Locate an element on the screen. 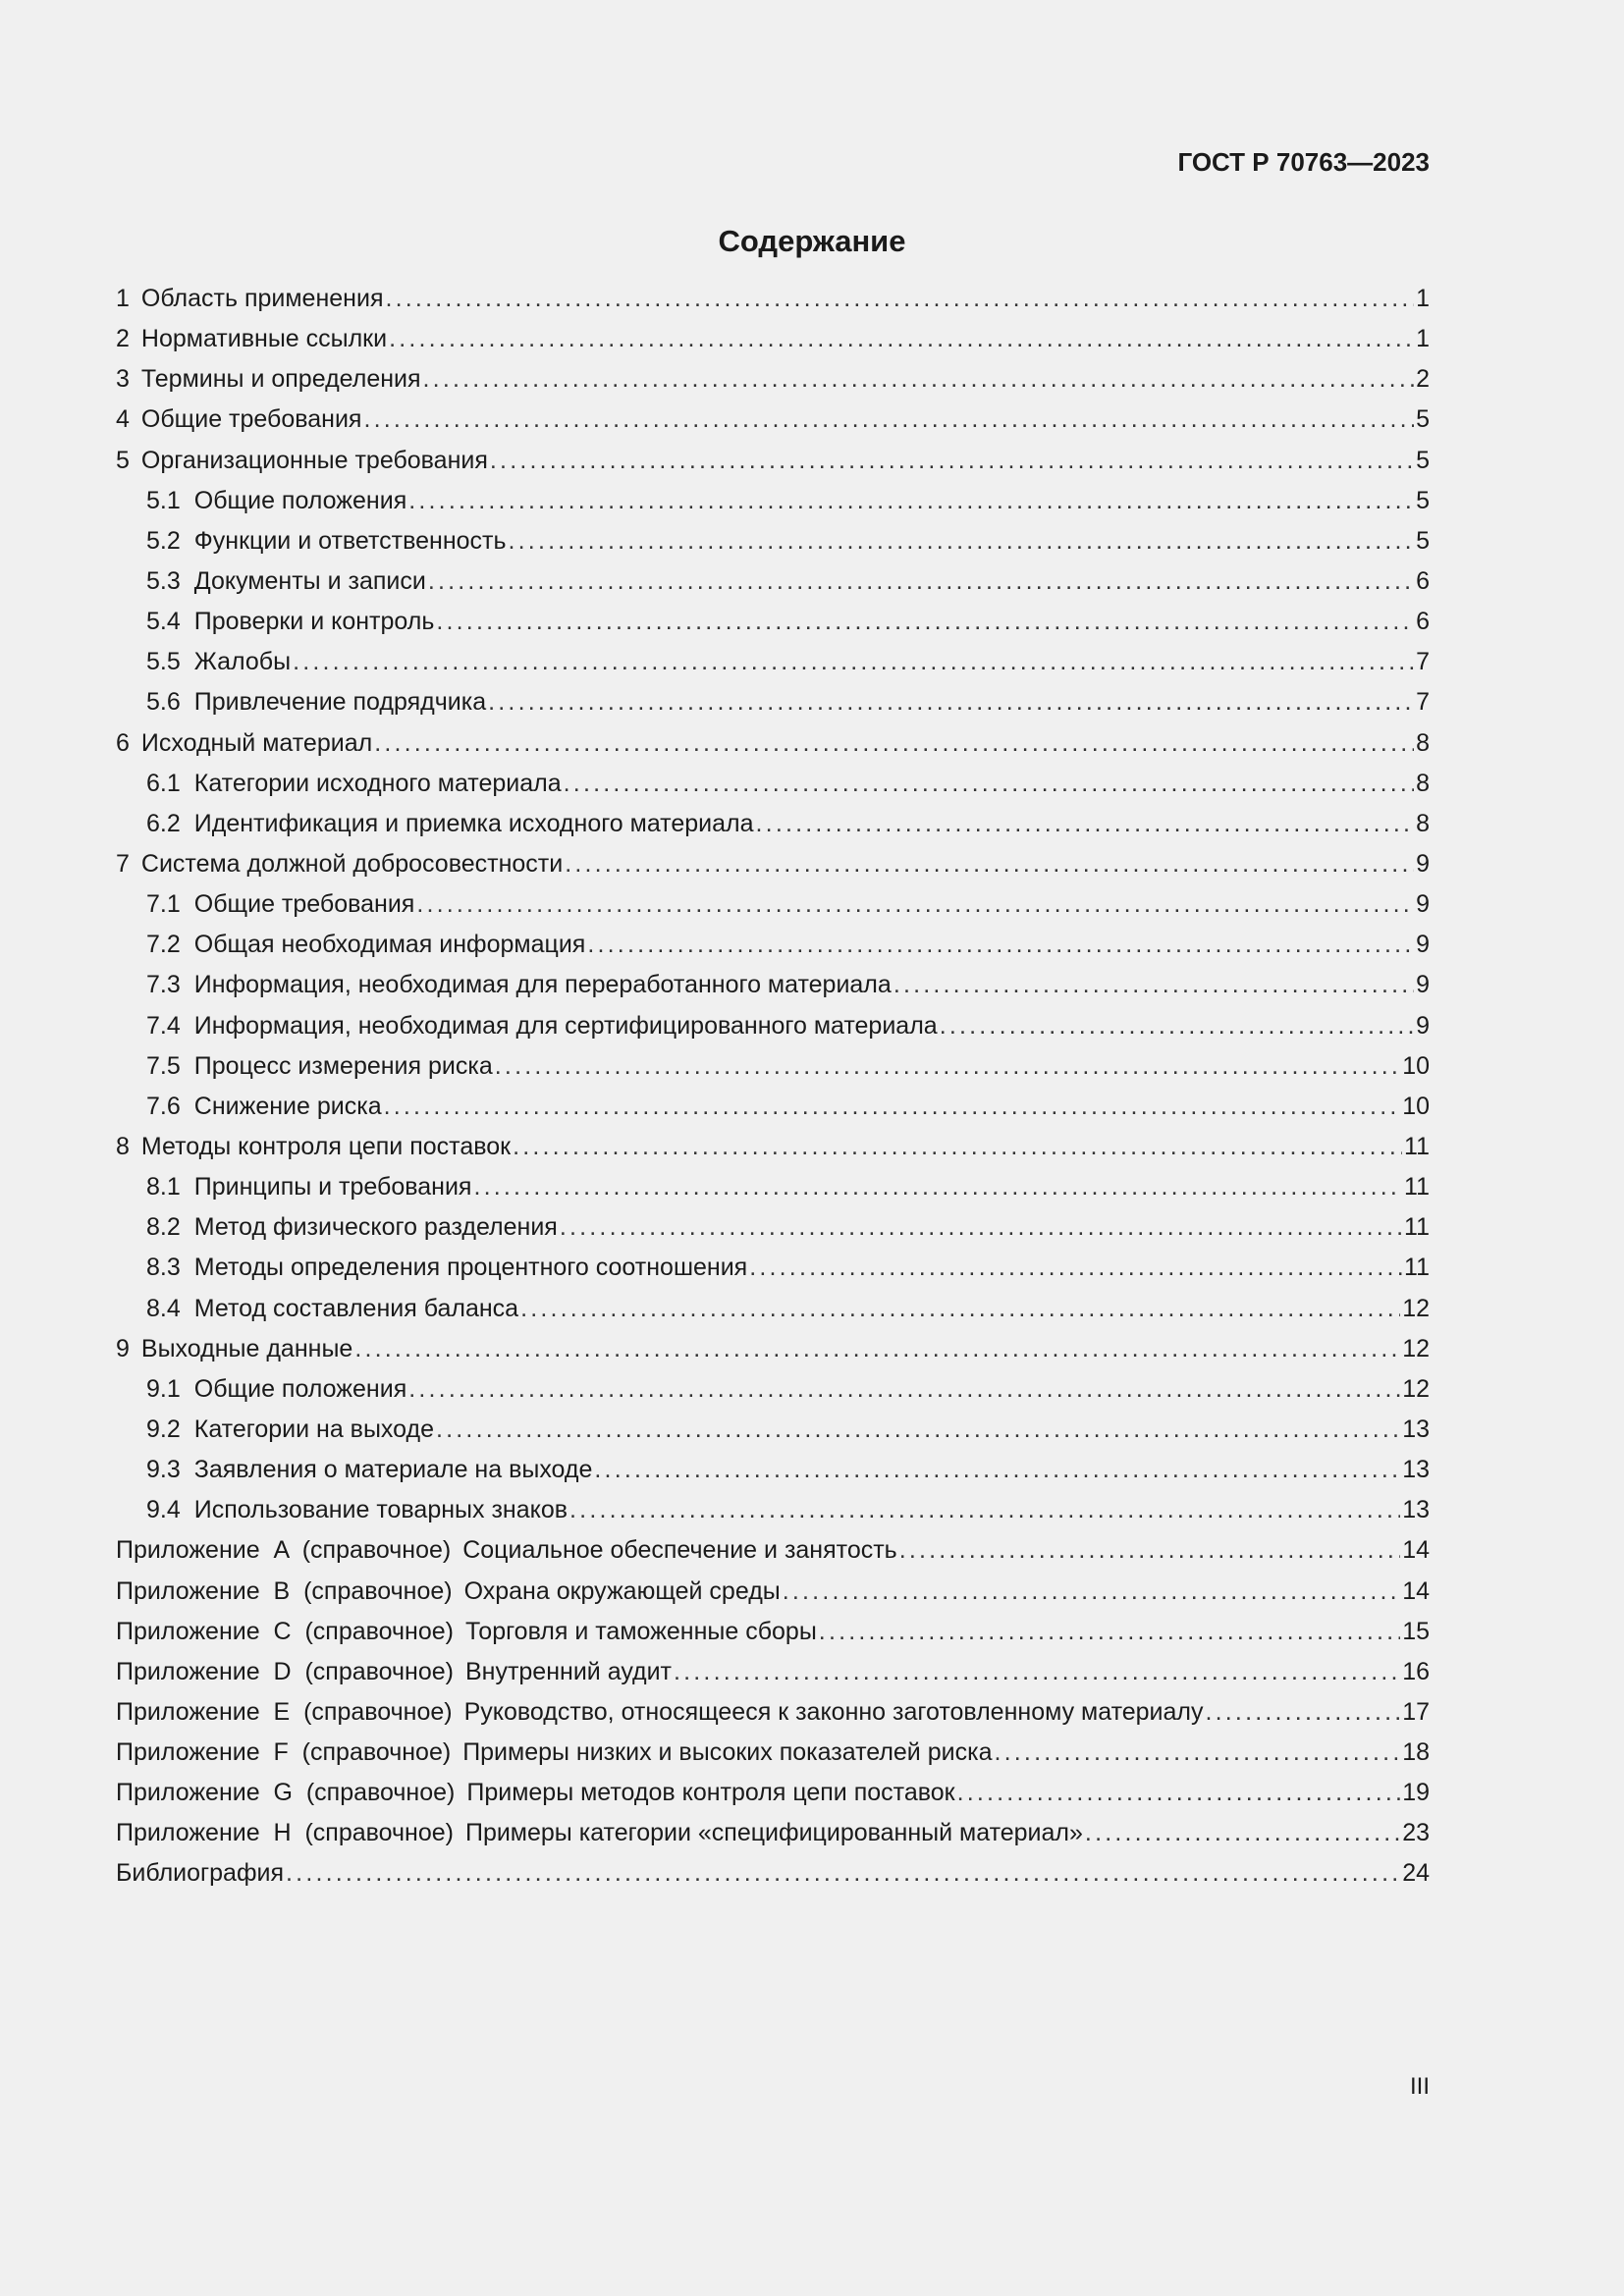 The image size is (1624, 2296). toc-entry-title: Система должной добросовестности is located at coordinates (352, 864).